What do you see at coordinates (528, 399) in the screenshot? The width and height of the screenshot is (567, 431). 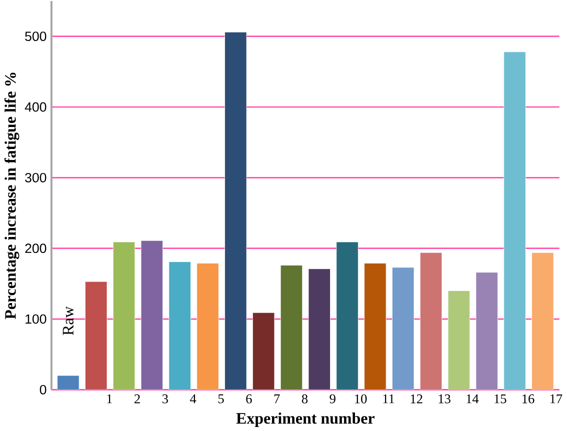 I see `x-tick-label: 16` at bounding box center [528, 399].